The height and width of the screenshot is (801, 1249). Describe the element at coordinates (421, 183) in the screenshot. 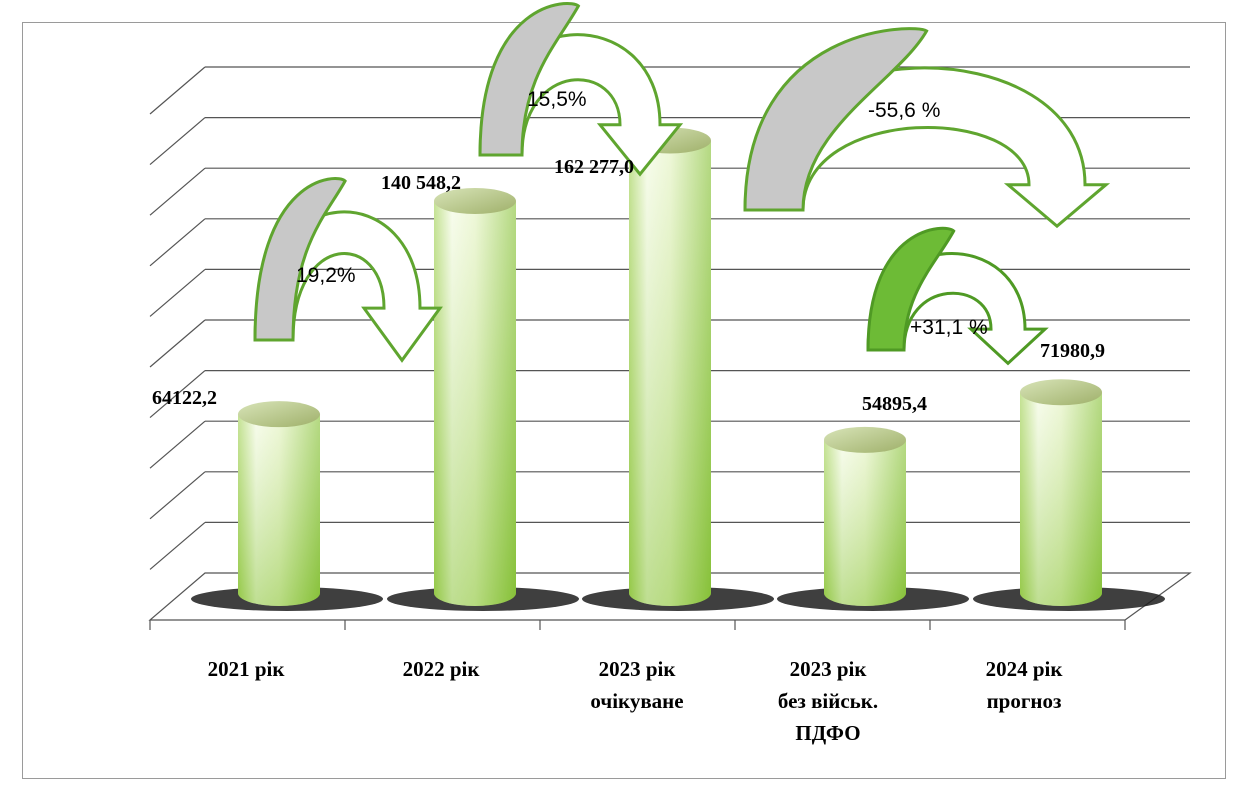

I see `data-label: 140 548,2` at that location.